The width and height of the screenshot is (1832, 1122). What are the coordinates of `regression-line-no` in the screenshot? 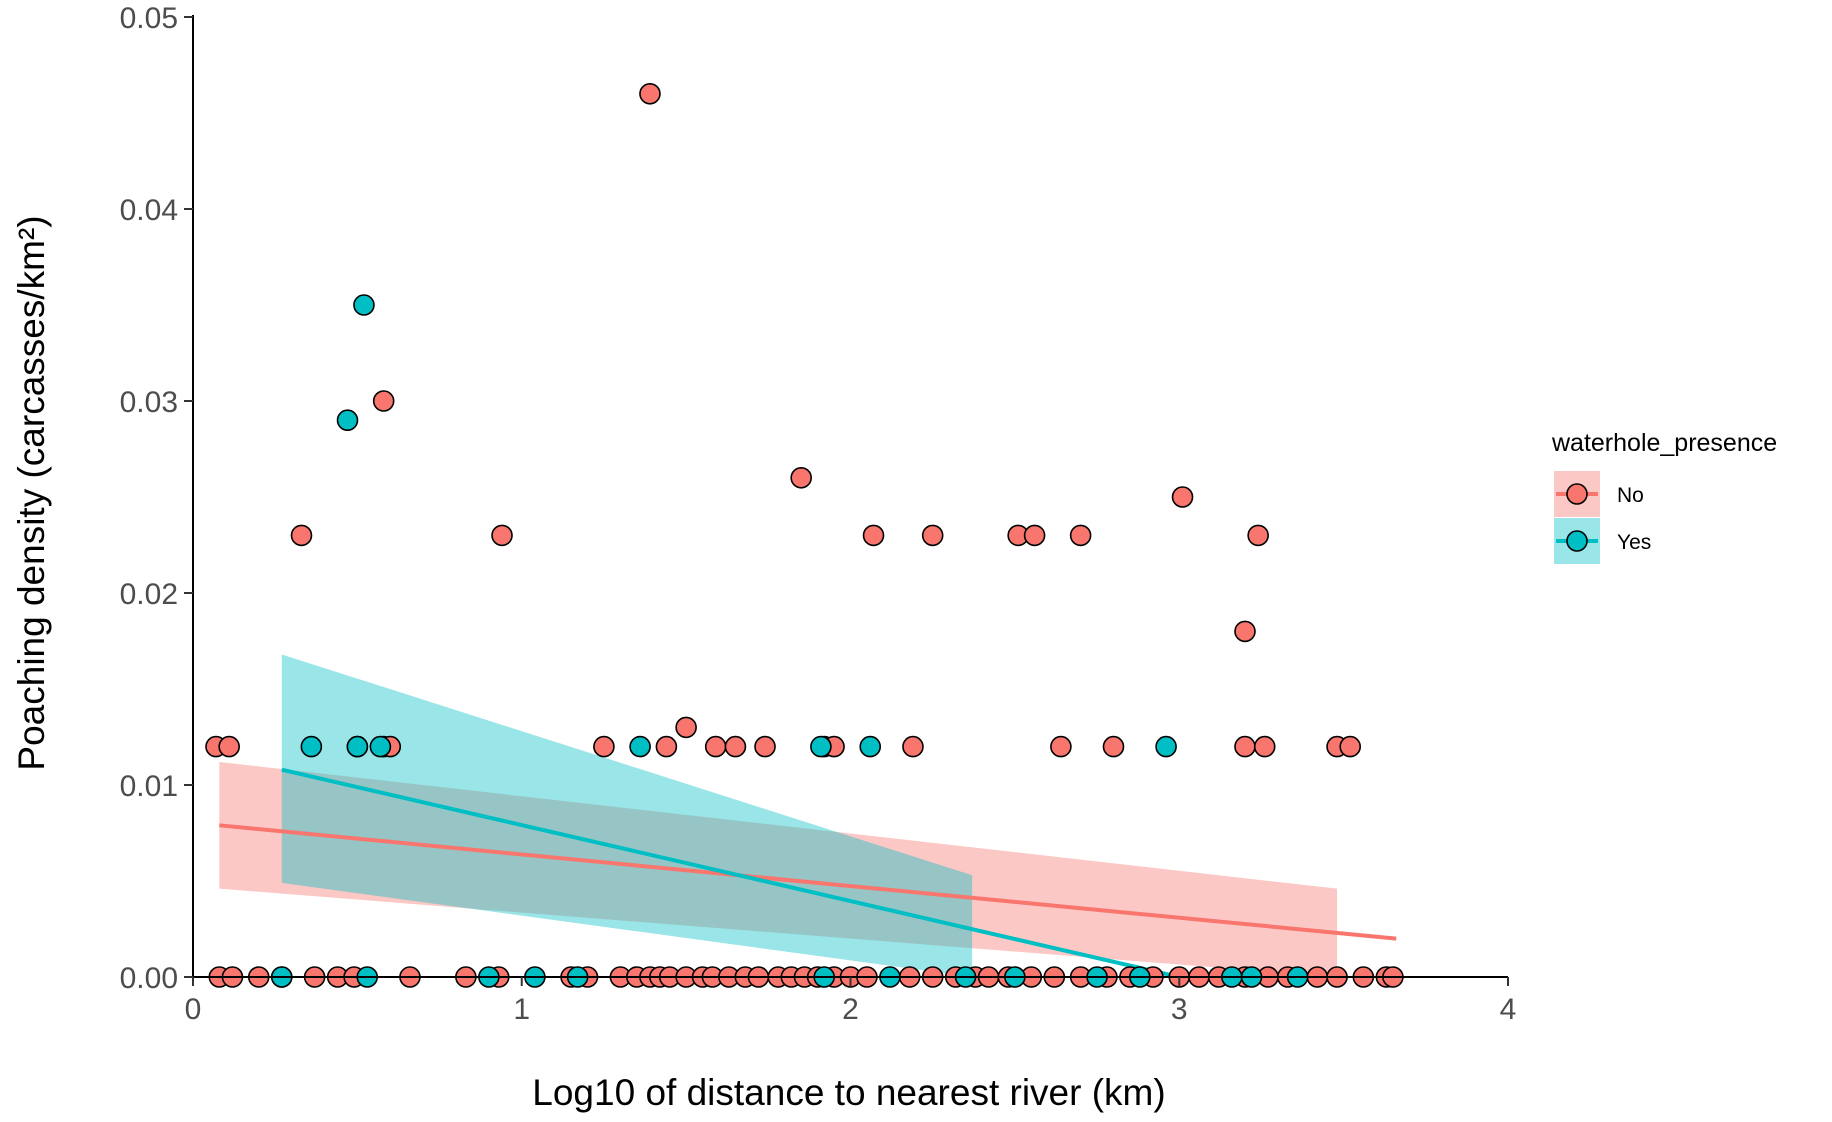 It's located at (808, 882).